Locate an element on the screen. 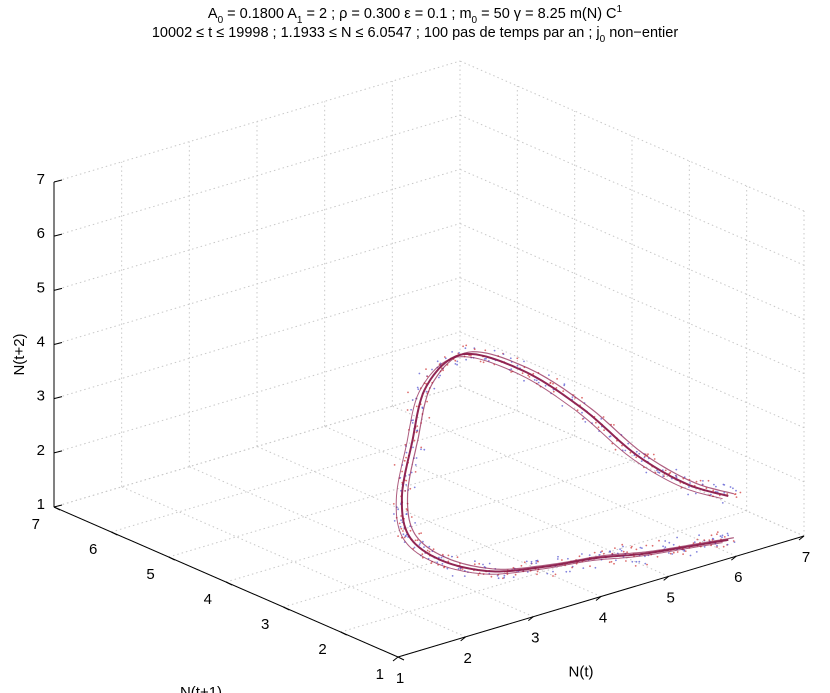 This screenshot has height=693, width=830. z-tick-mark is located at coordinates (58, 452).